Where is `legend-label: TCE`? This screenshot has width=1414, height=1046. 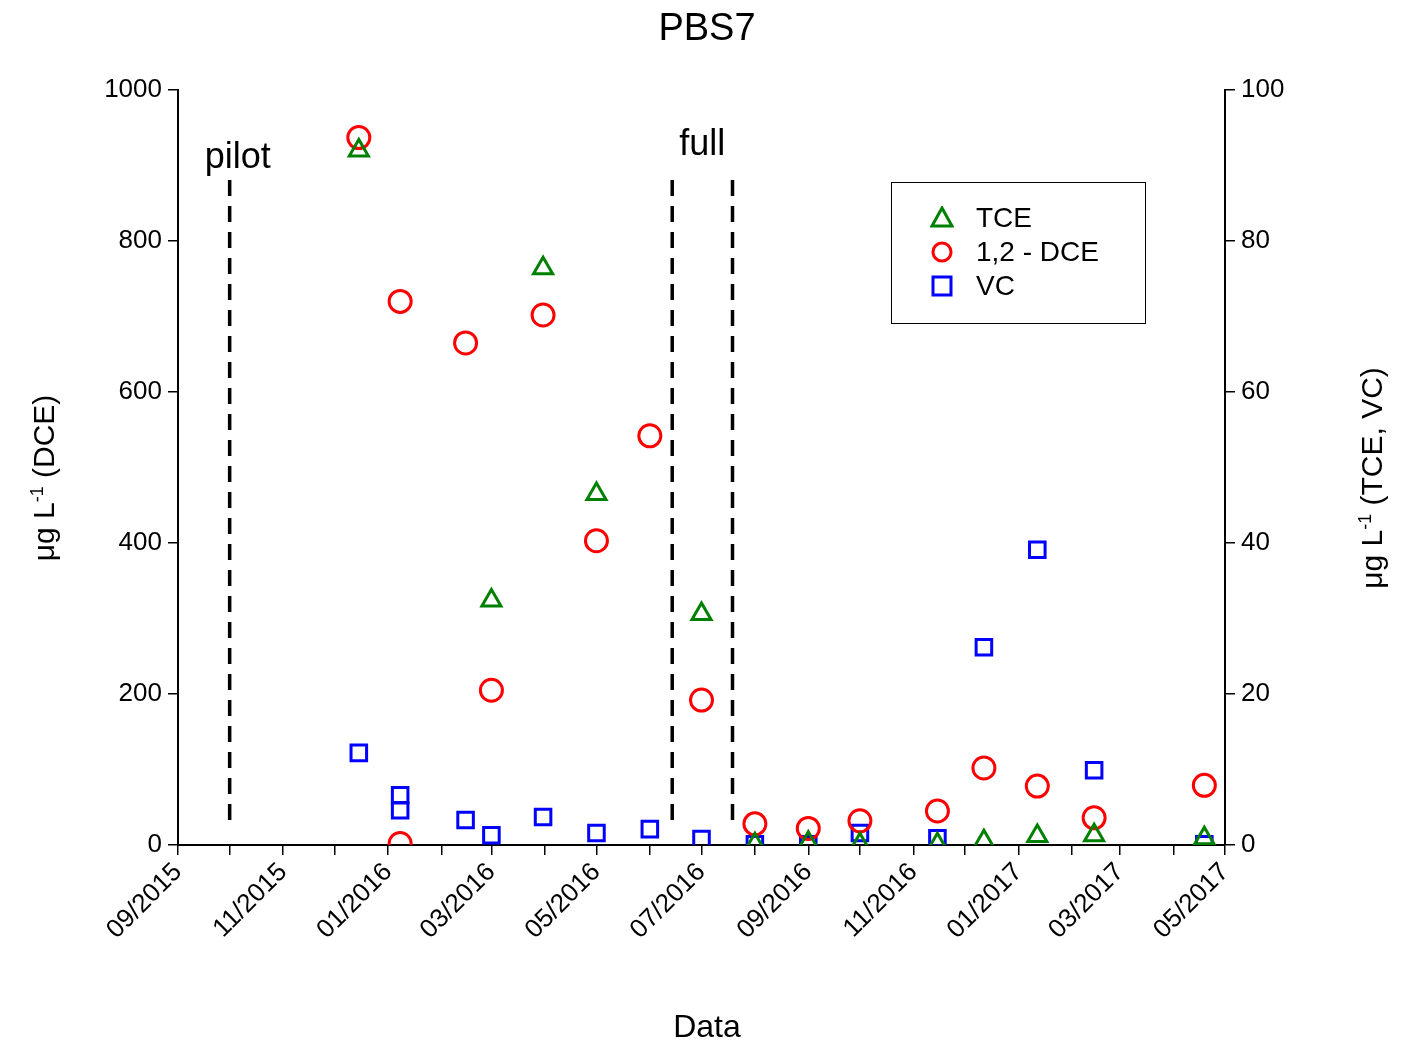
legend-label: TCE is located at coordinates (1004, 218).